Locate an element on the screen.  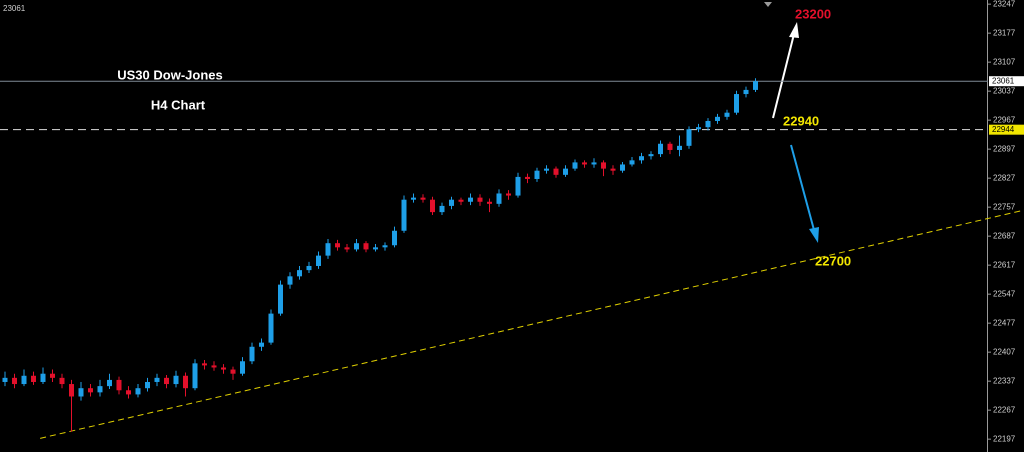
target-up-label: 23200 is located at coordinates (813, 13).